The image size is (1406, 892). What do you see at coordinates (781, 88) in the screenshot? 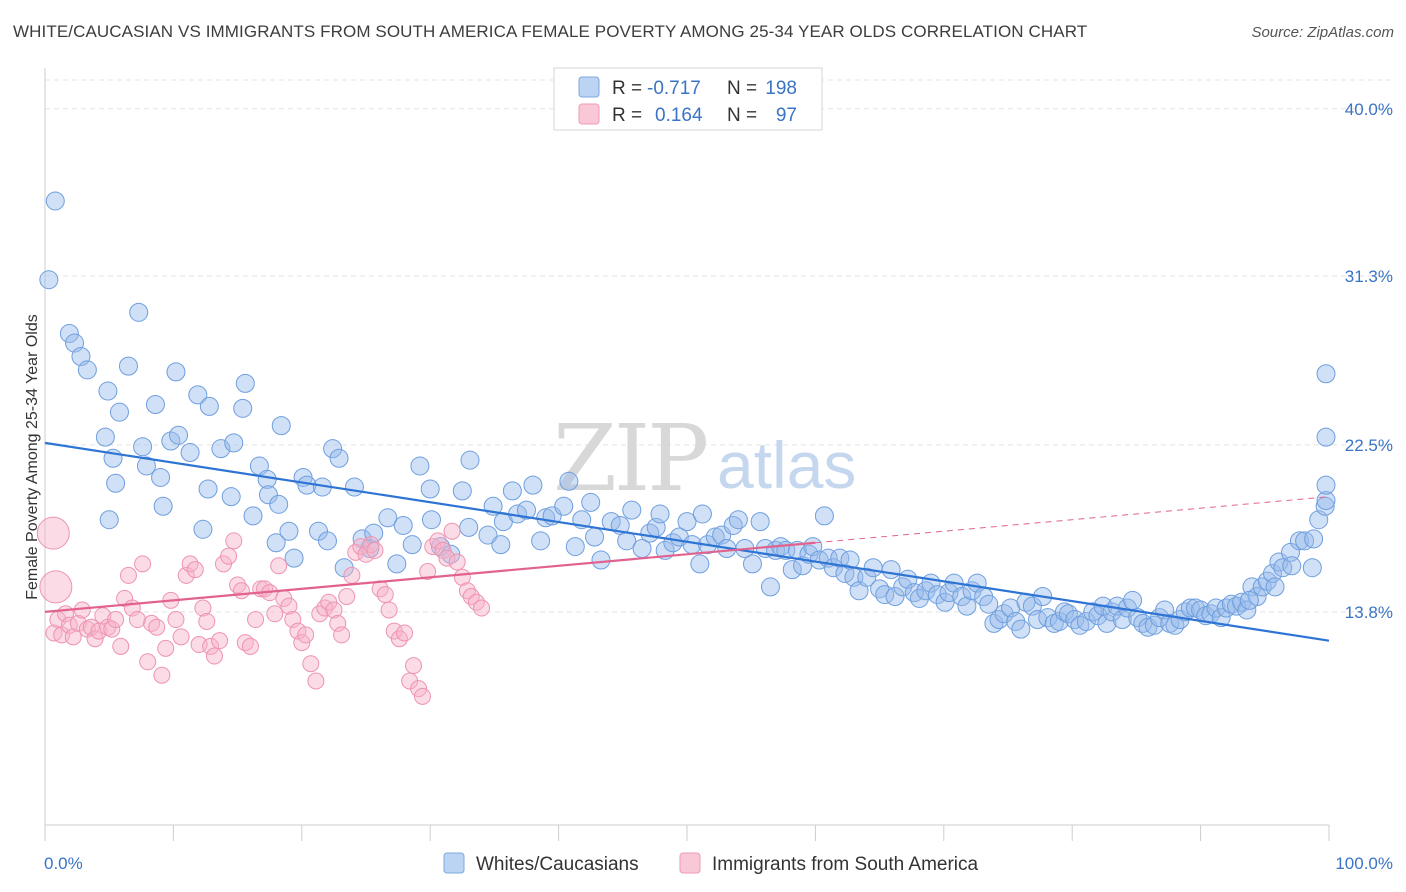
I see `legend-n-value-1: 198` at bounding box center [781, 88].